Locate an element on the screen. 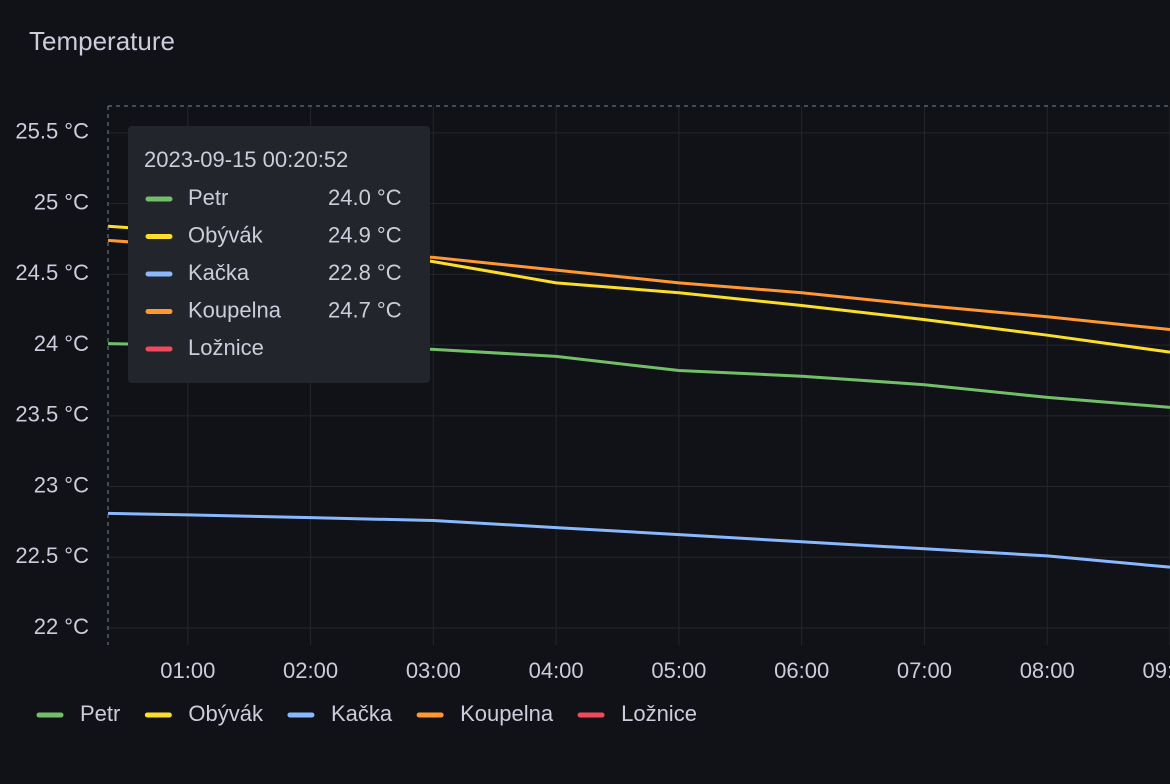 This screenshot has width=1170, height=784. y-tick-label: 22 °C is located at coordinates (61, 626).